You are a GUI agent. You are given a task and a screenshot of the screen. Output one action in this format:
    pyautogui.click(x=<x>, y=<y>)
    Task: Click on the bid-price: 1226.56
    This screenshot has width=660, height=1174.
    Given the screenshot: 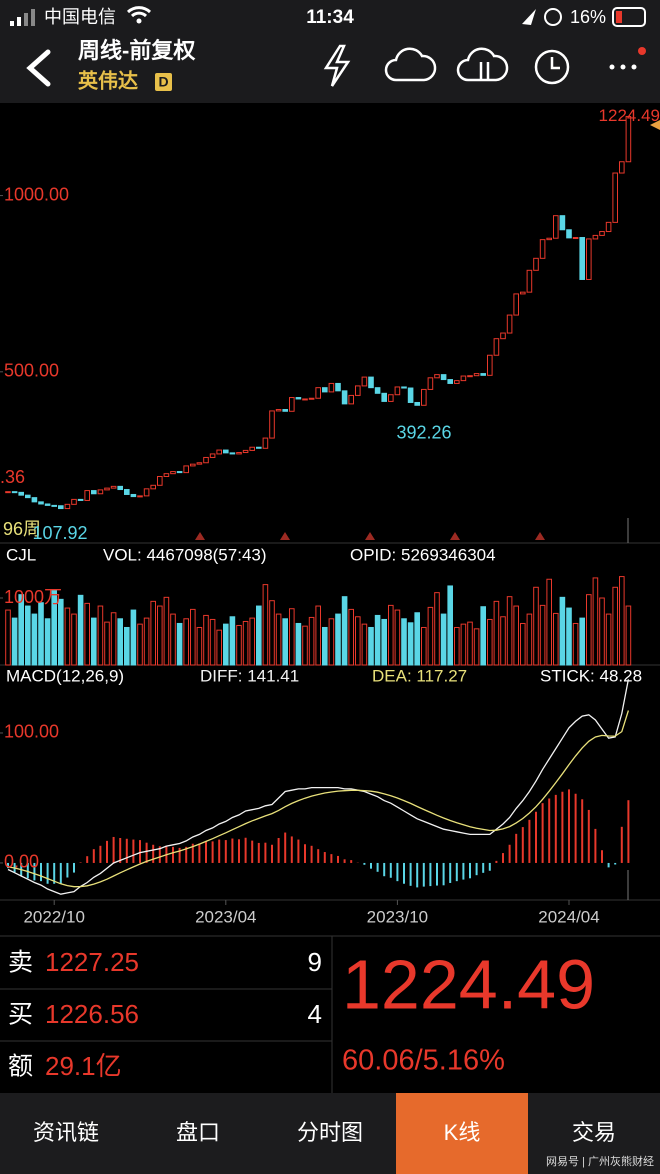 What is the action you would take?
    pyautogui.click(x=92, y=1014)
    